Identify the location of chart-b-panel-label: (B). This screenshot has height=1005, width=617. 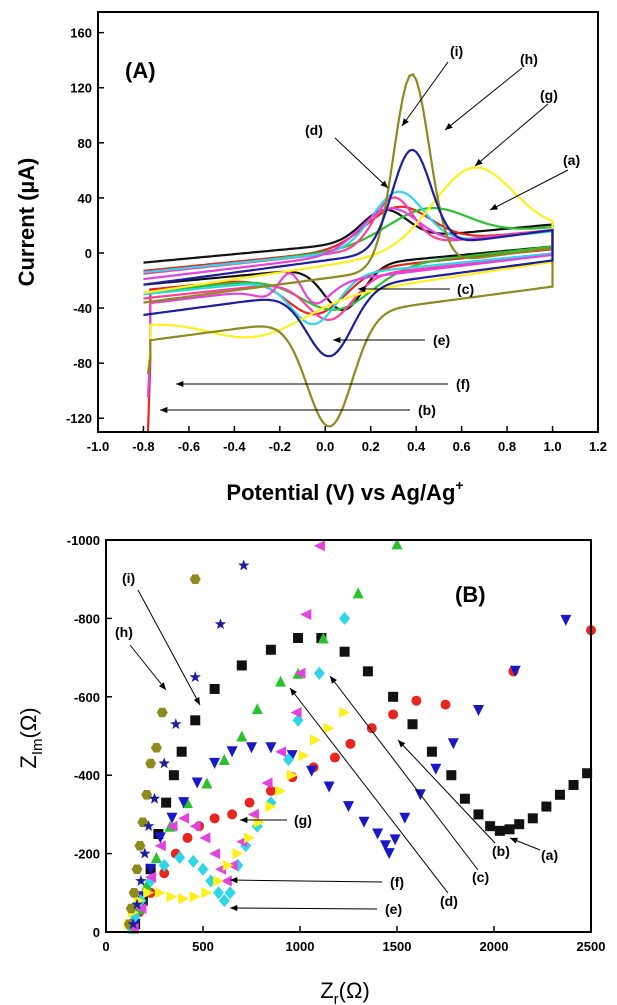
(470, 594).